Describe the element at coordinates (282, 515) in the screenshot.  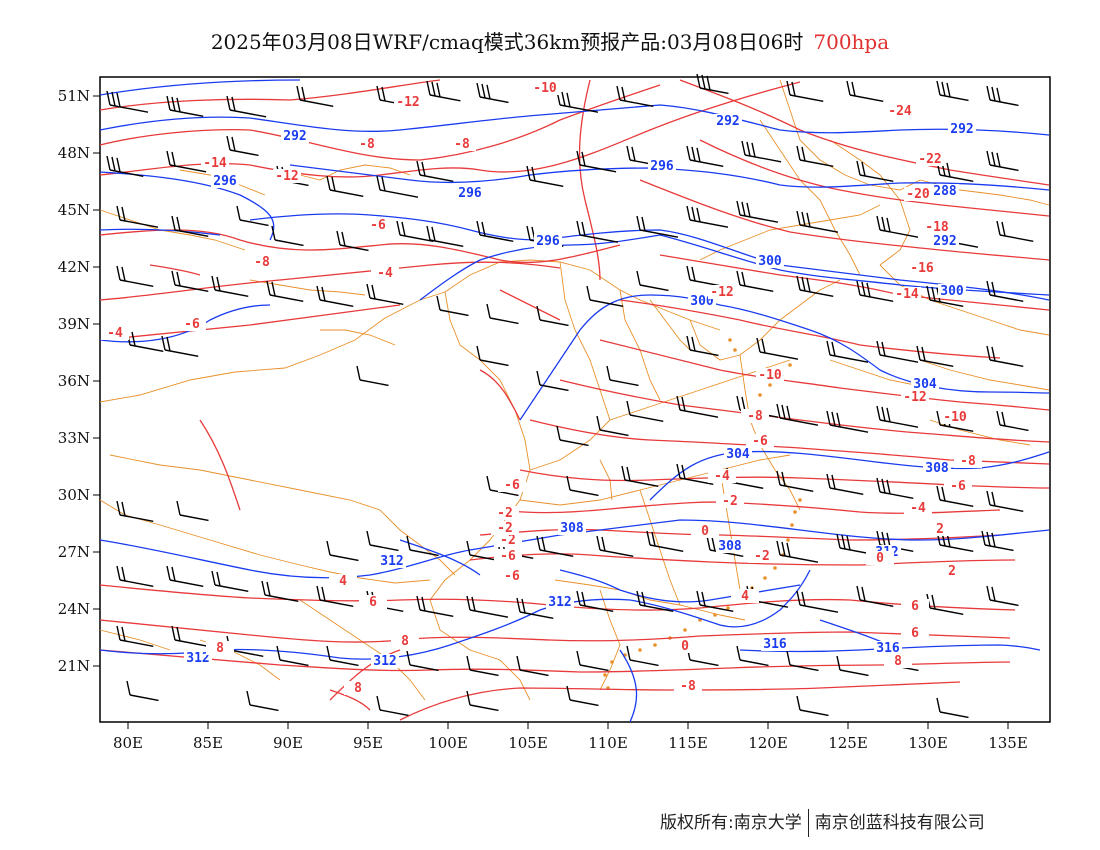
I see `boundary-line` at that location.